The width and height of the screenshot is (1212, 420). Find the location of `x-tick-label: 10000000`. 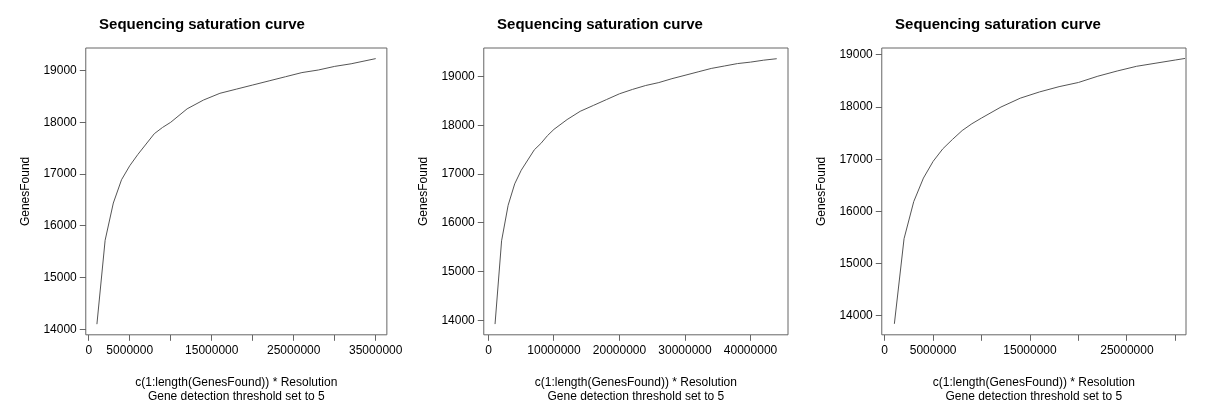

x-tick-label: 10000000 is located at coordinates (554, 350).